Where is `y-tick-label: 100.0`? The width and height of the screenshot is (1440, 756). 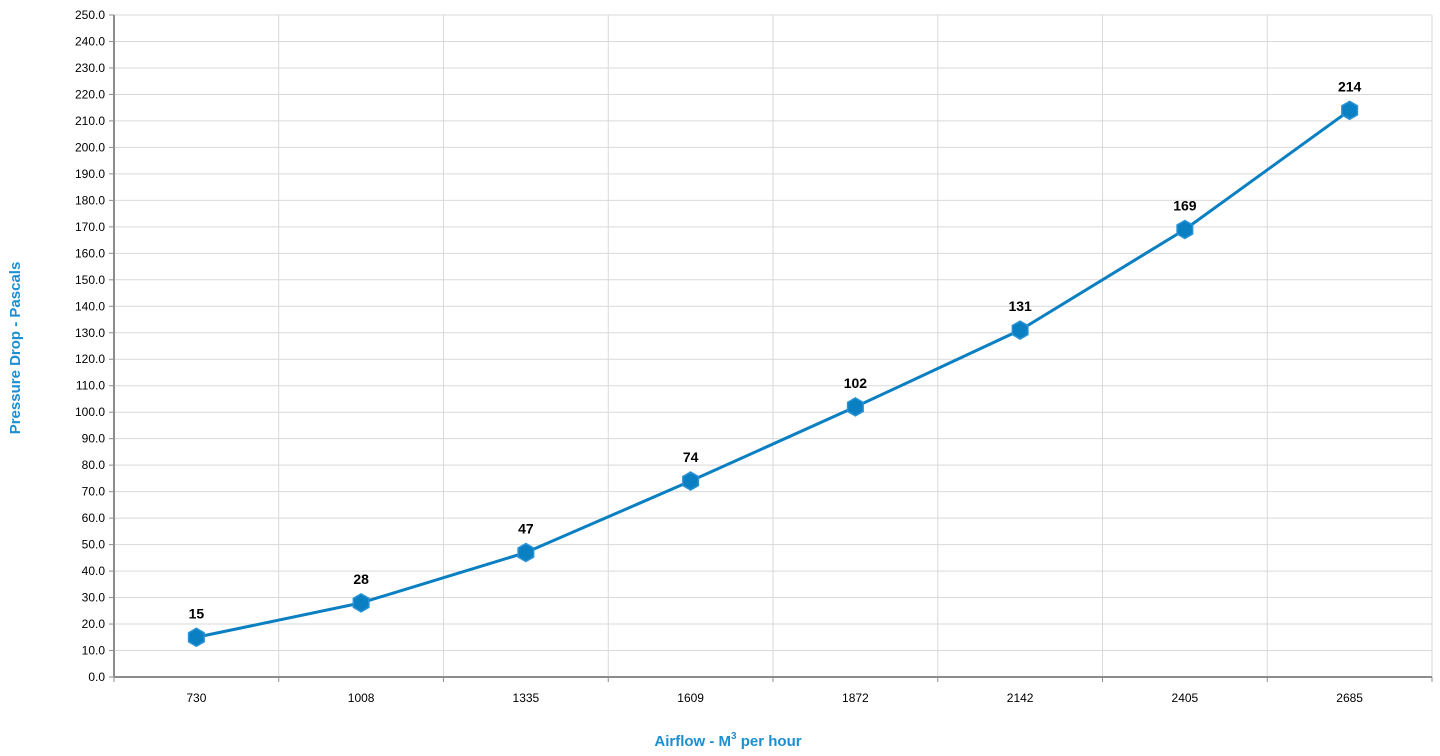 y-tick-label: 100.0 is located at coordinates (90, 412).